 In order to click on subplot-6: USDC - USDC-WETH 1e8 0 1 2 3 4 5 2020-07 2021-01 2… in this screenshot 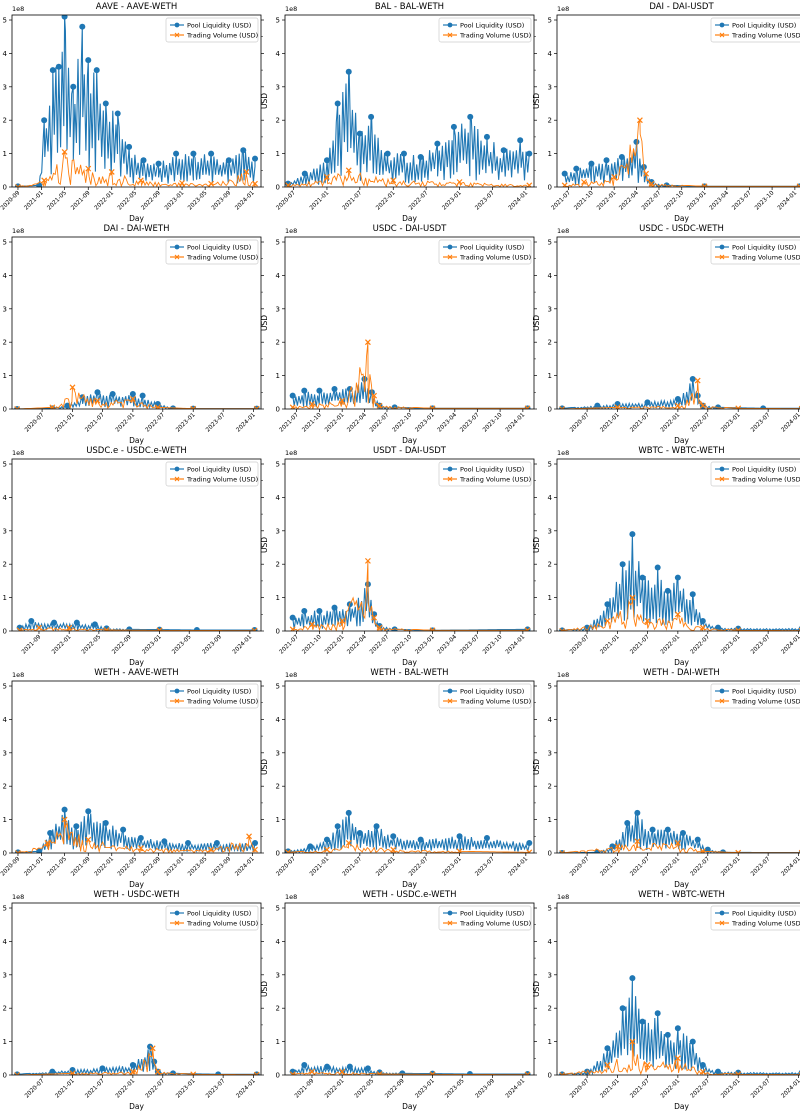, I will do `click(666, 334)`.